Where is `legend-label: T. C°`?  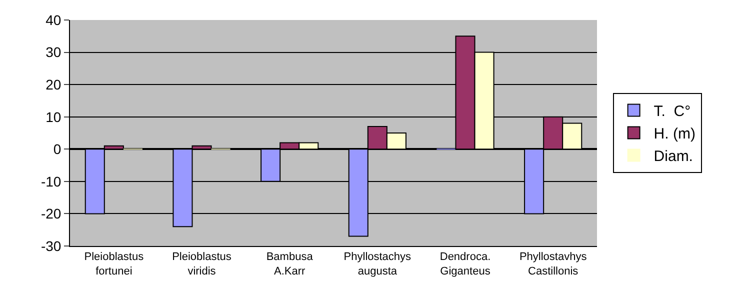 legend-label: T. C° is located at coordinates (672, 111).